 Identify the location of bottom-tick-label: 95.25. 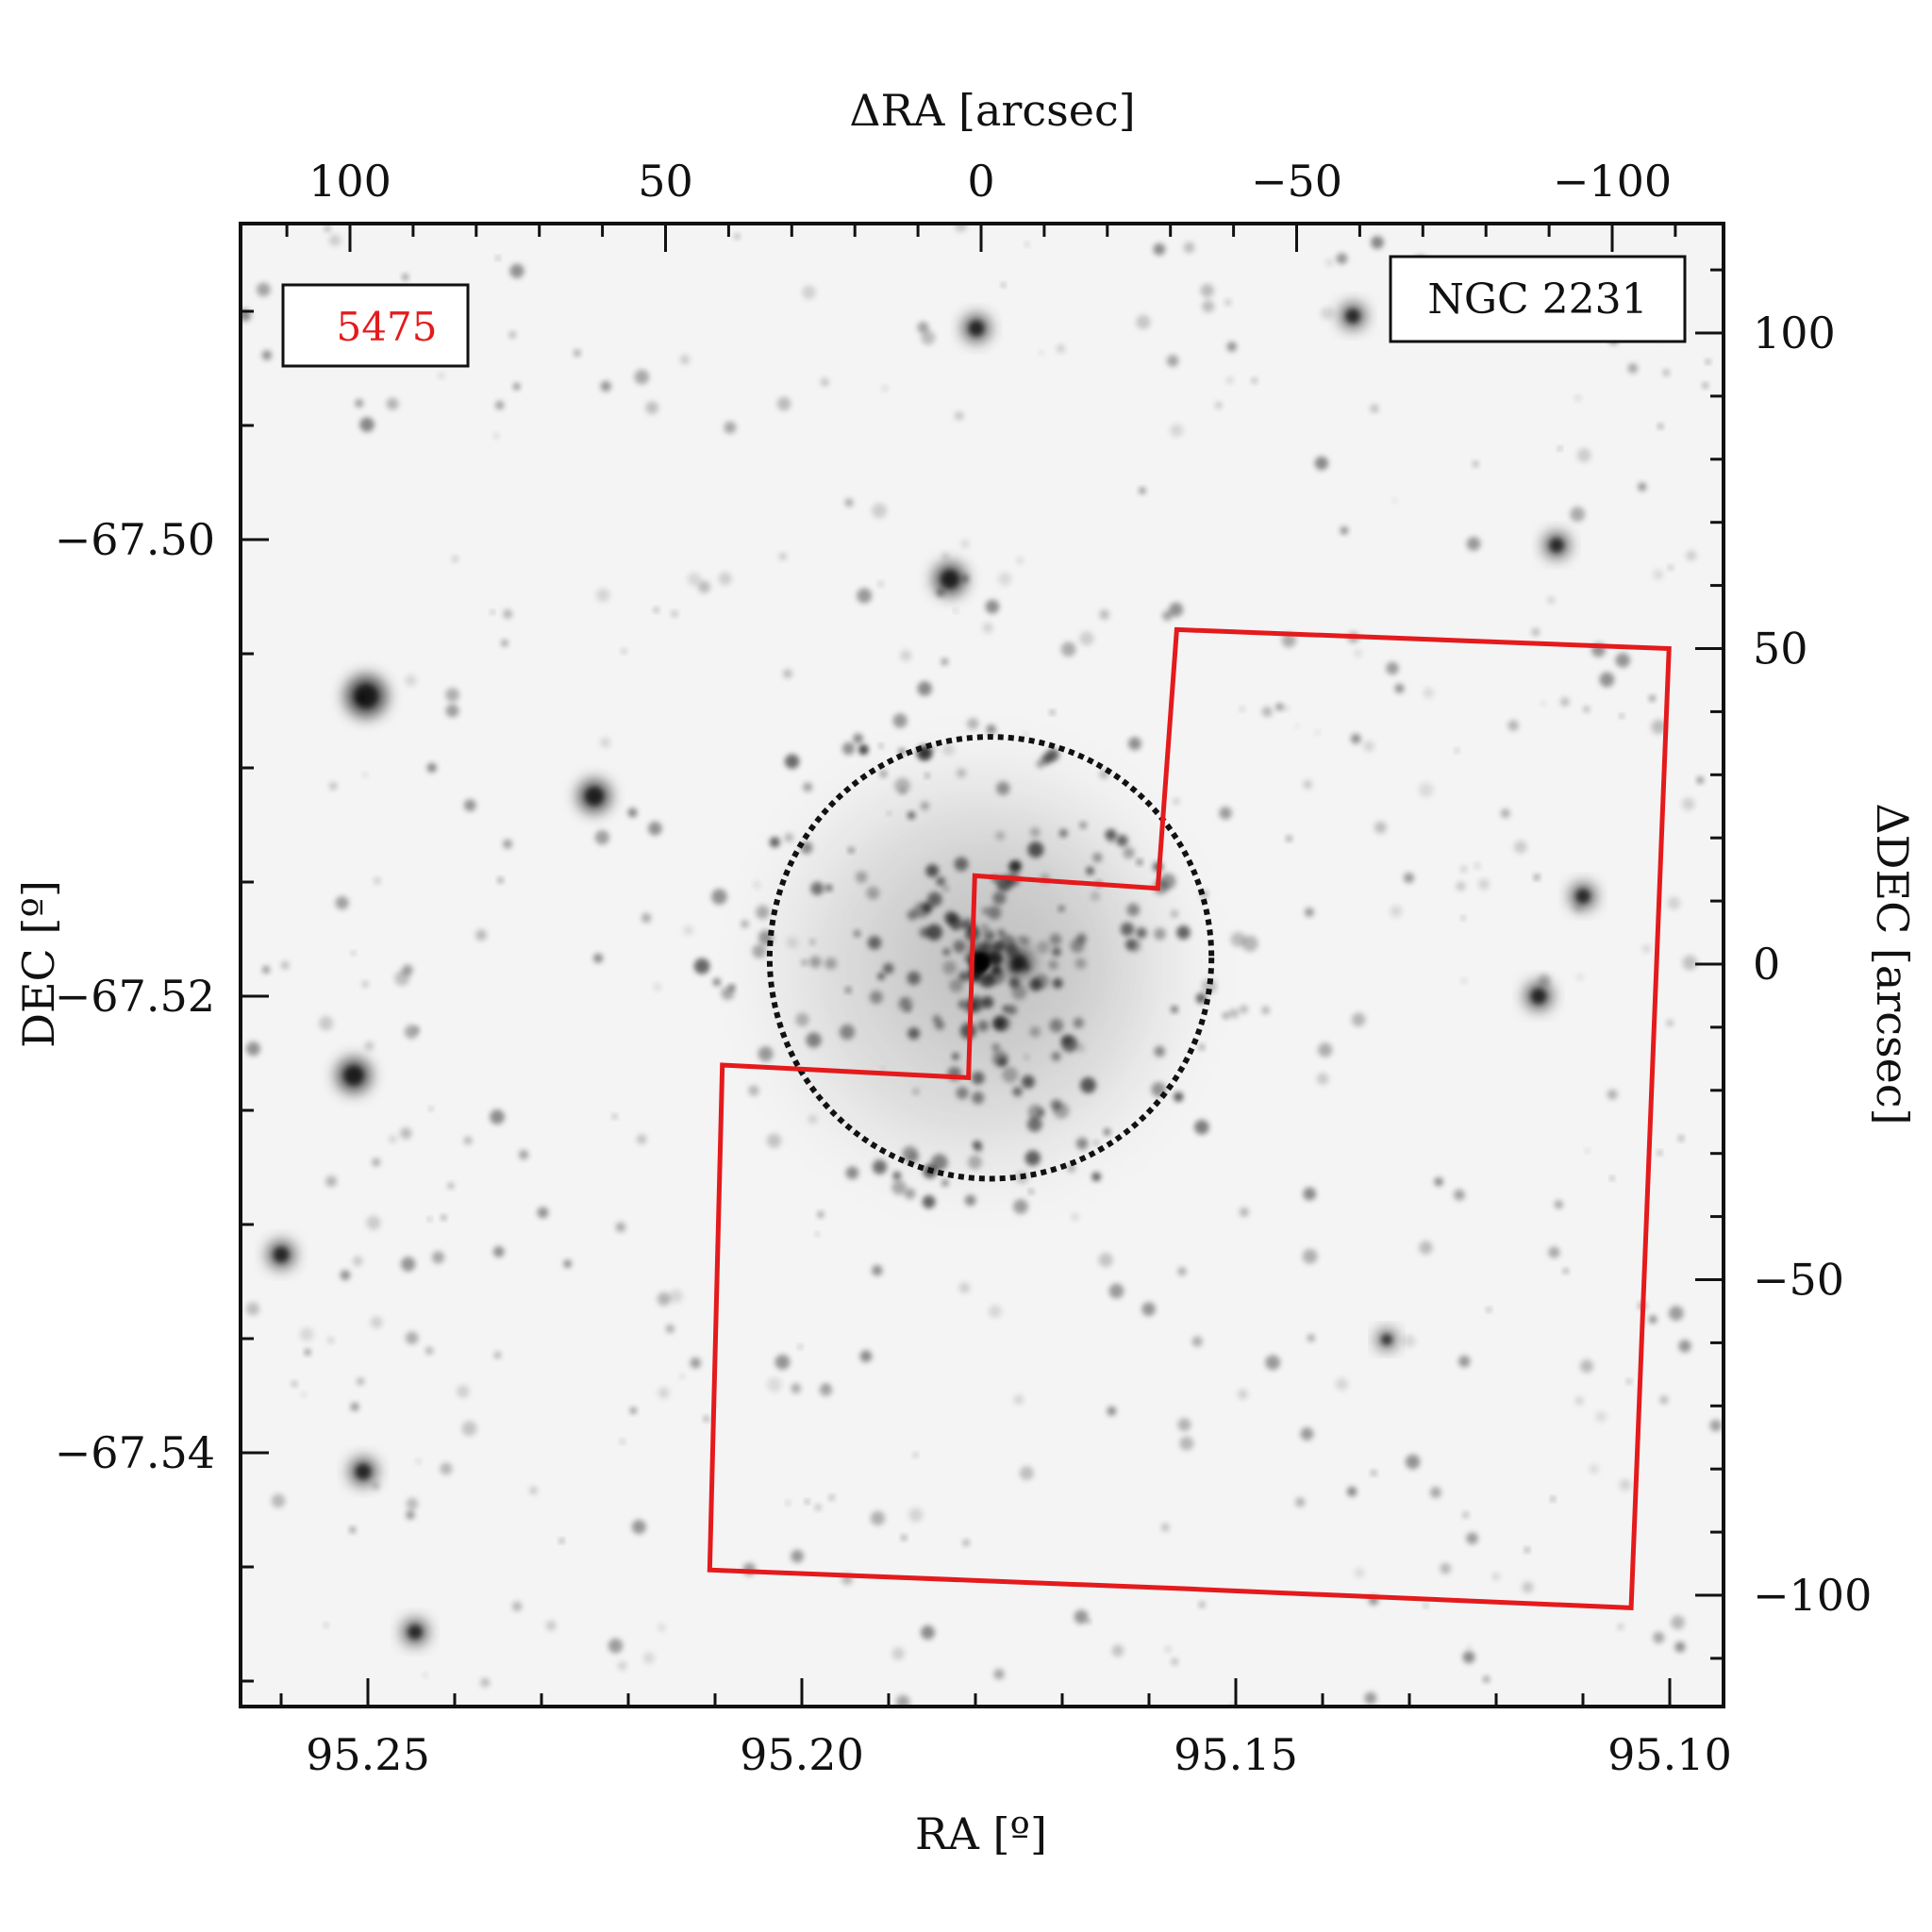
(368, 1755).